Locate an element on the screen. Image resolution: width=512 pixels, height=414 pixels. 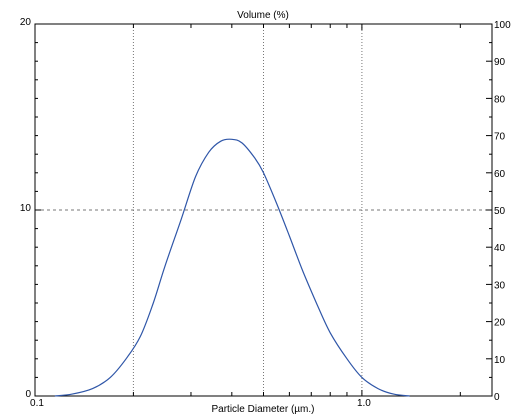
y2-tick-label: 50 is located at coordinates (500, 211).